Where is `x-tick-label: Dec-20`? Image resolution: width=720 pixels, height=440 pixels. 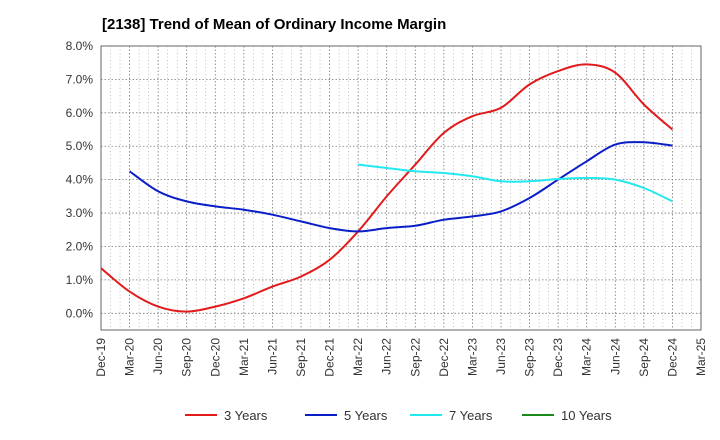 x-tick-label: Dec-20 is located at coordinates (215, 357).